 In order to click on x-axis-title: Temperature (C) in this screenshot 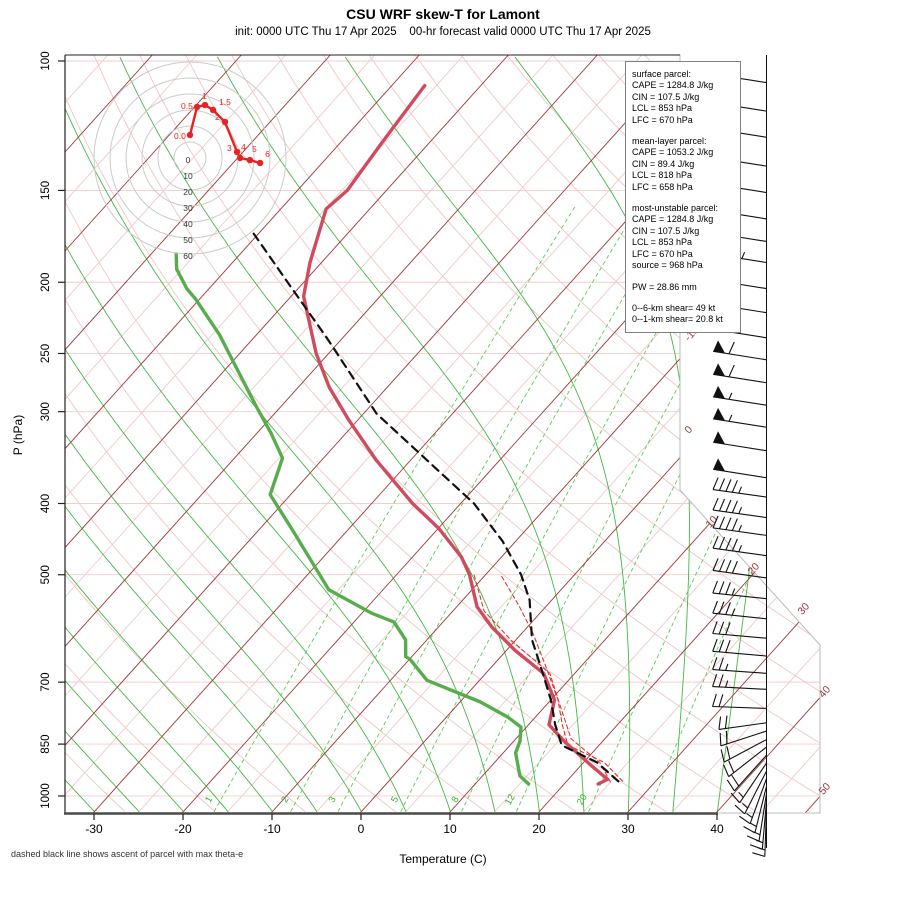, I will do `click(443, 859)`.